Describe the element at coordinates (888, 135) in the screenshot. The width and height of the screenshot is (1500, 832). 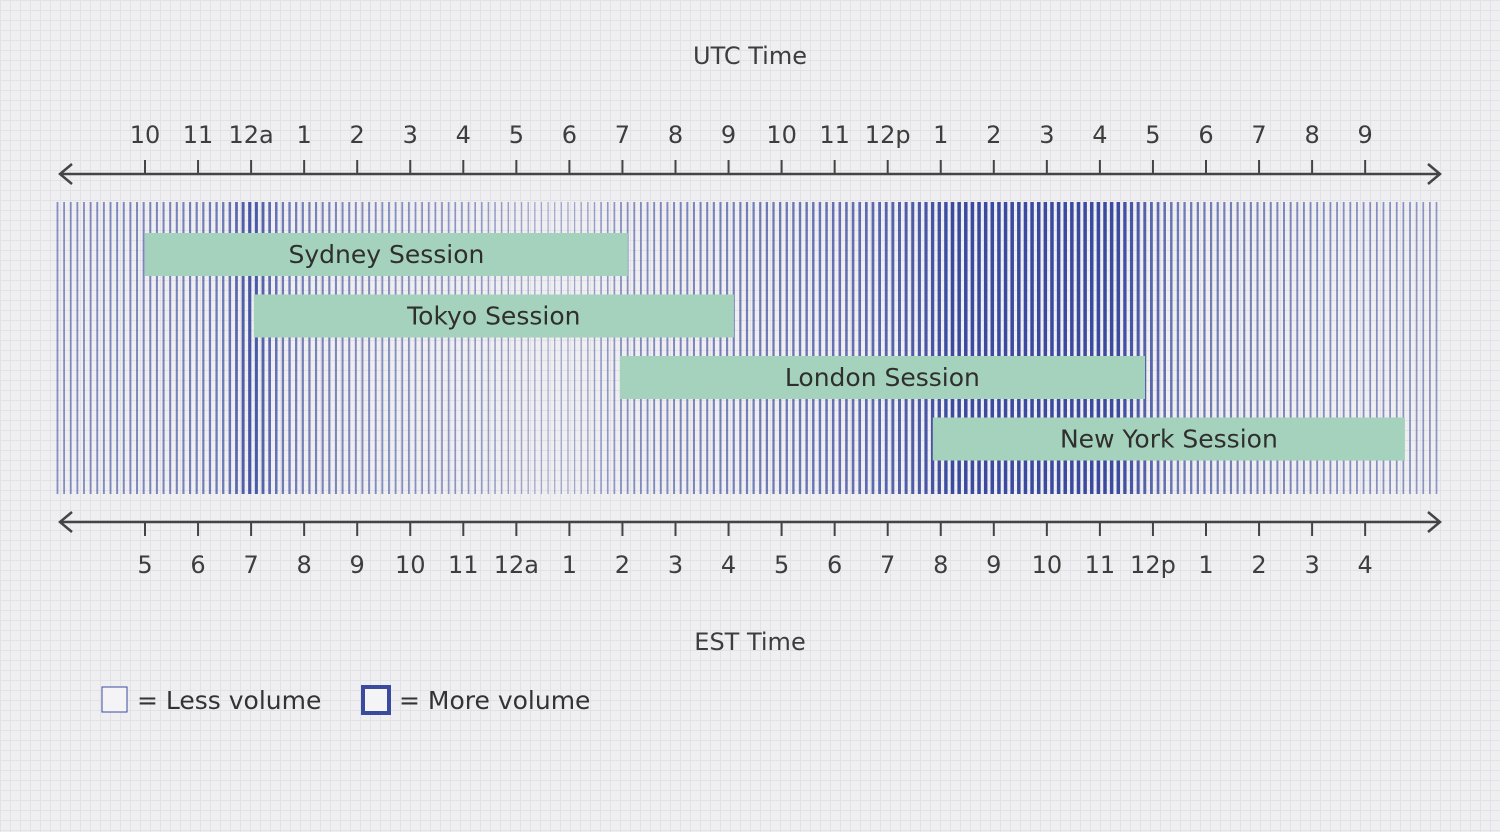
I see `top-axis-tick-label: 12p` at that location.